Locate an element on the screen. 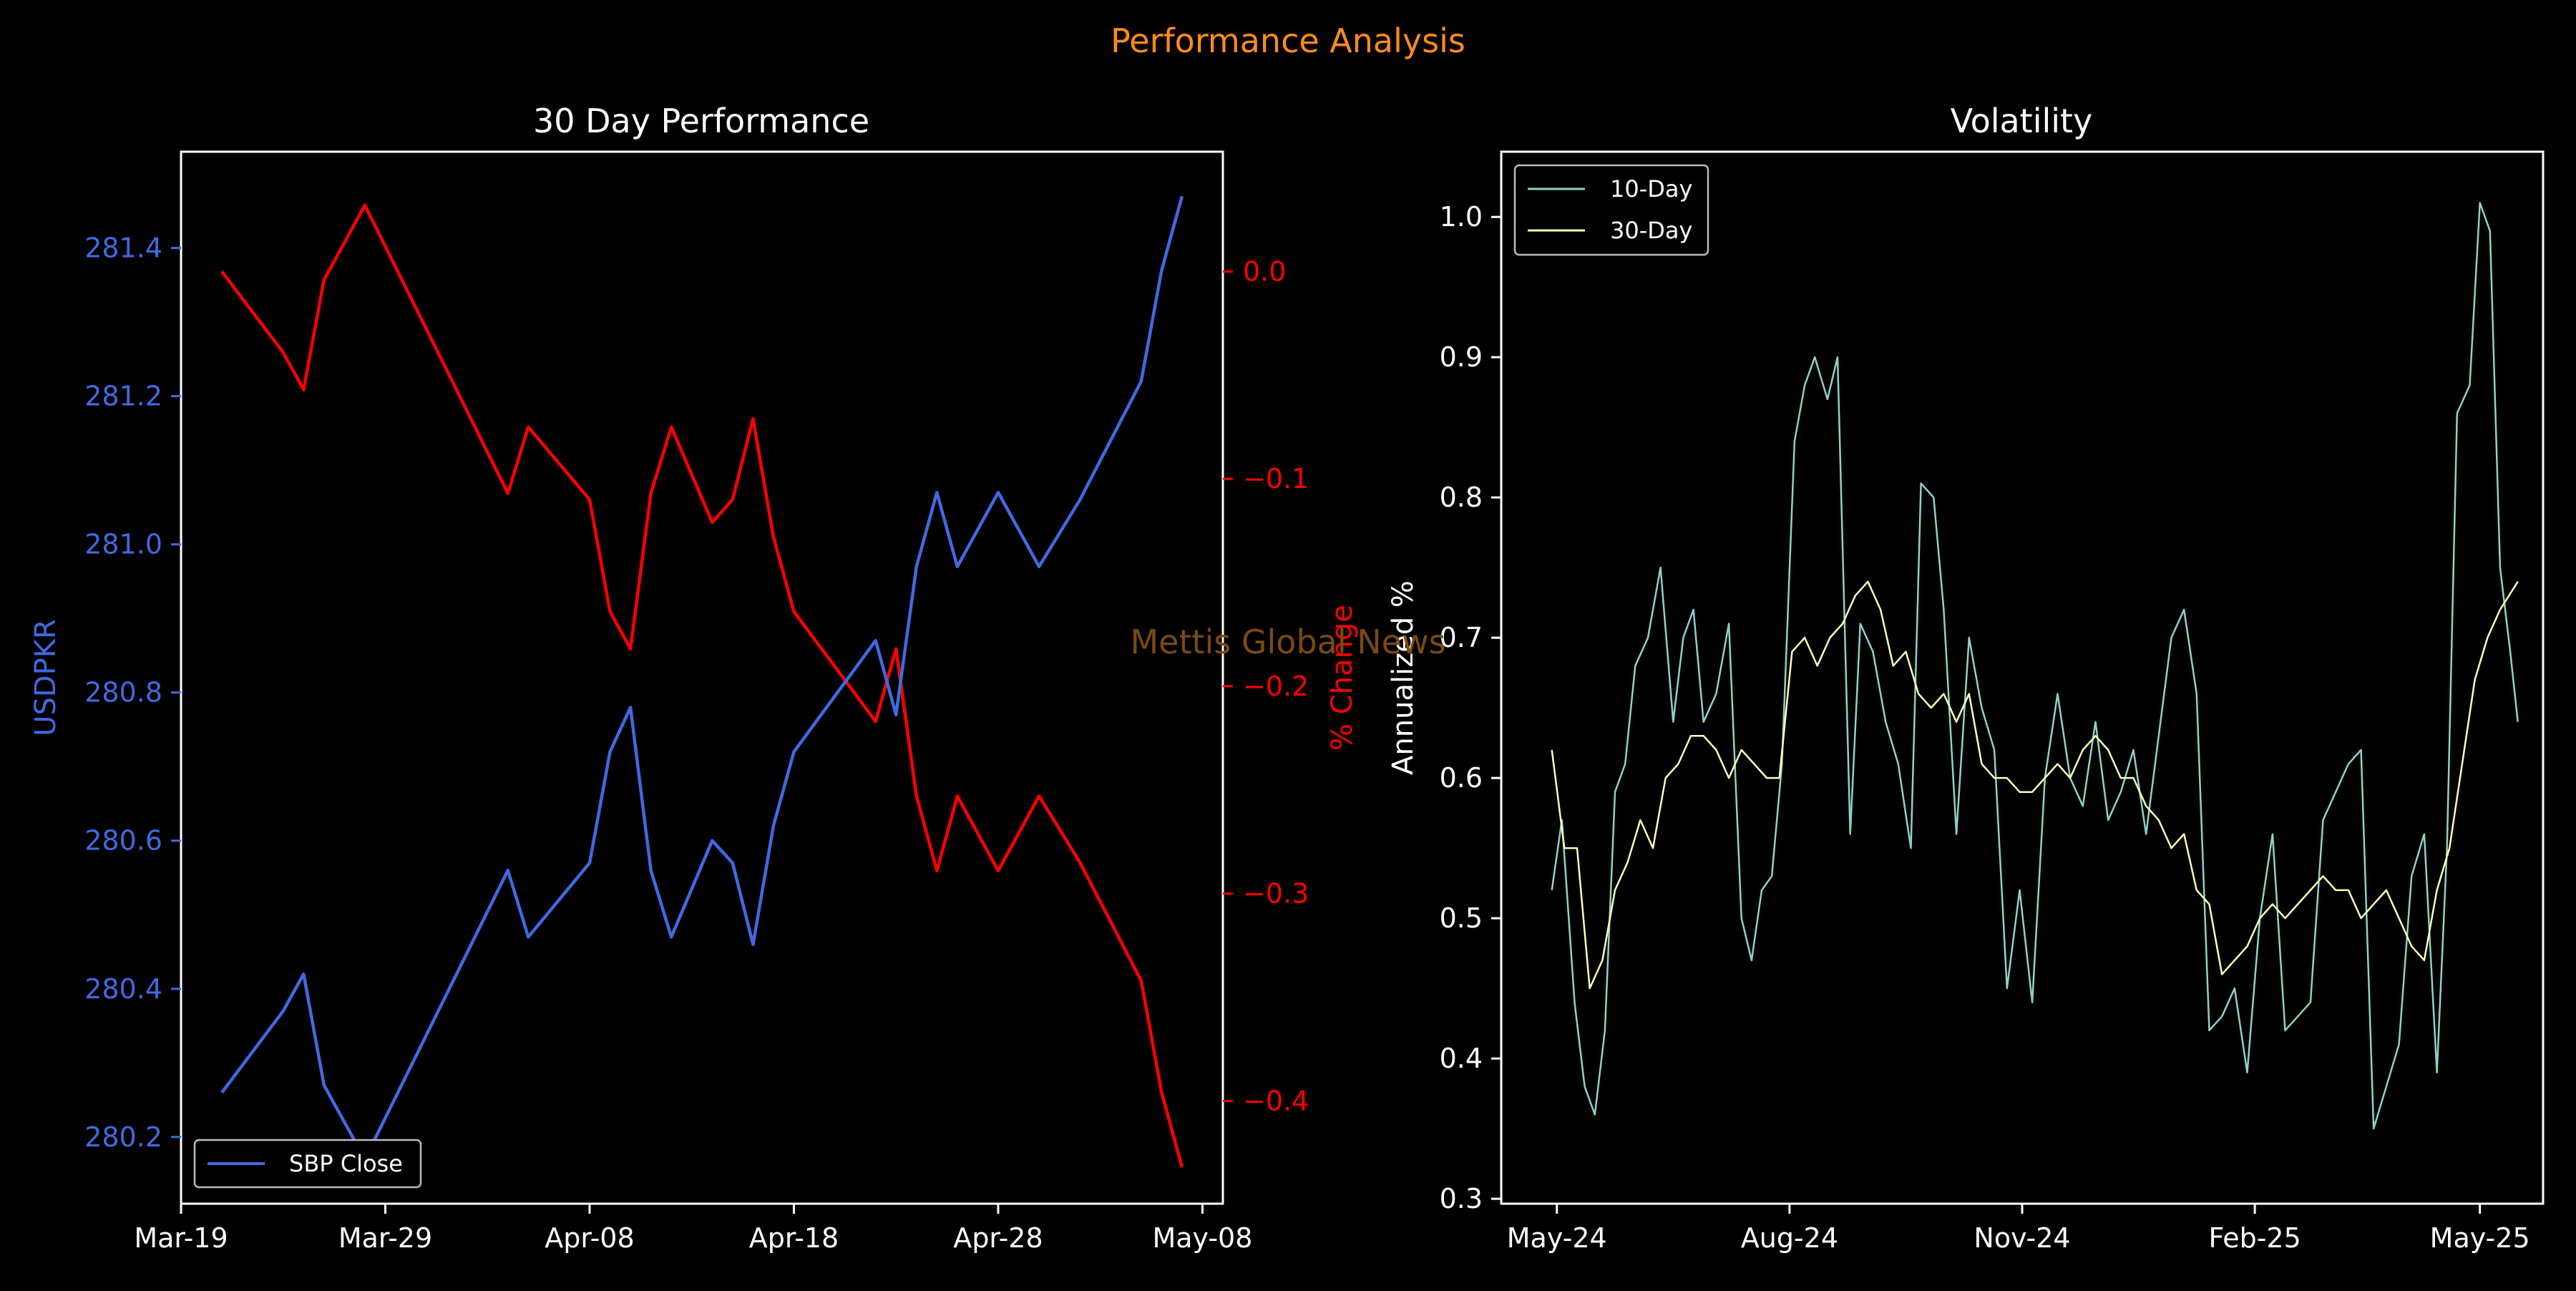 The image size is (2576, 1291). watermark: Mettis Global News is located at coordinates (1287, 642).